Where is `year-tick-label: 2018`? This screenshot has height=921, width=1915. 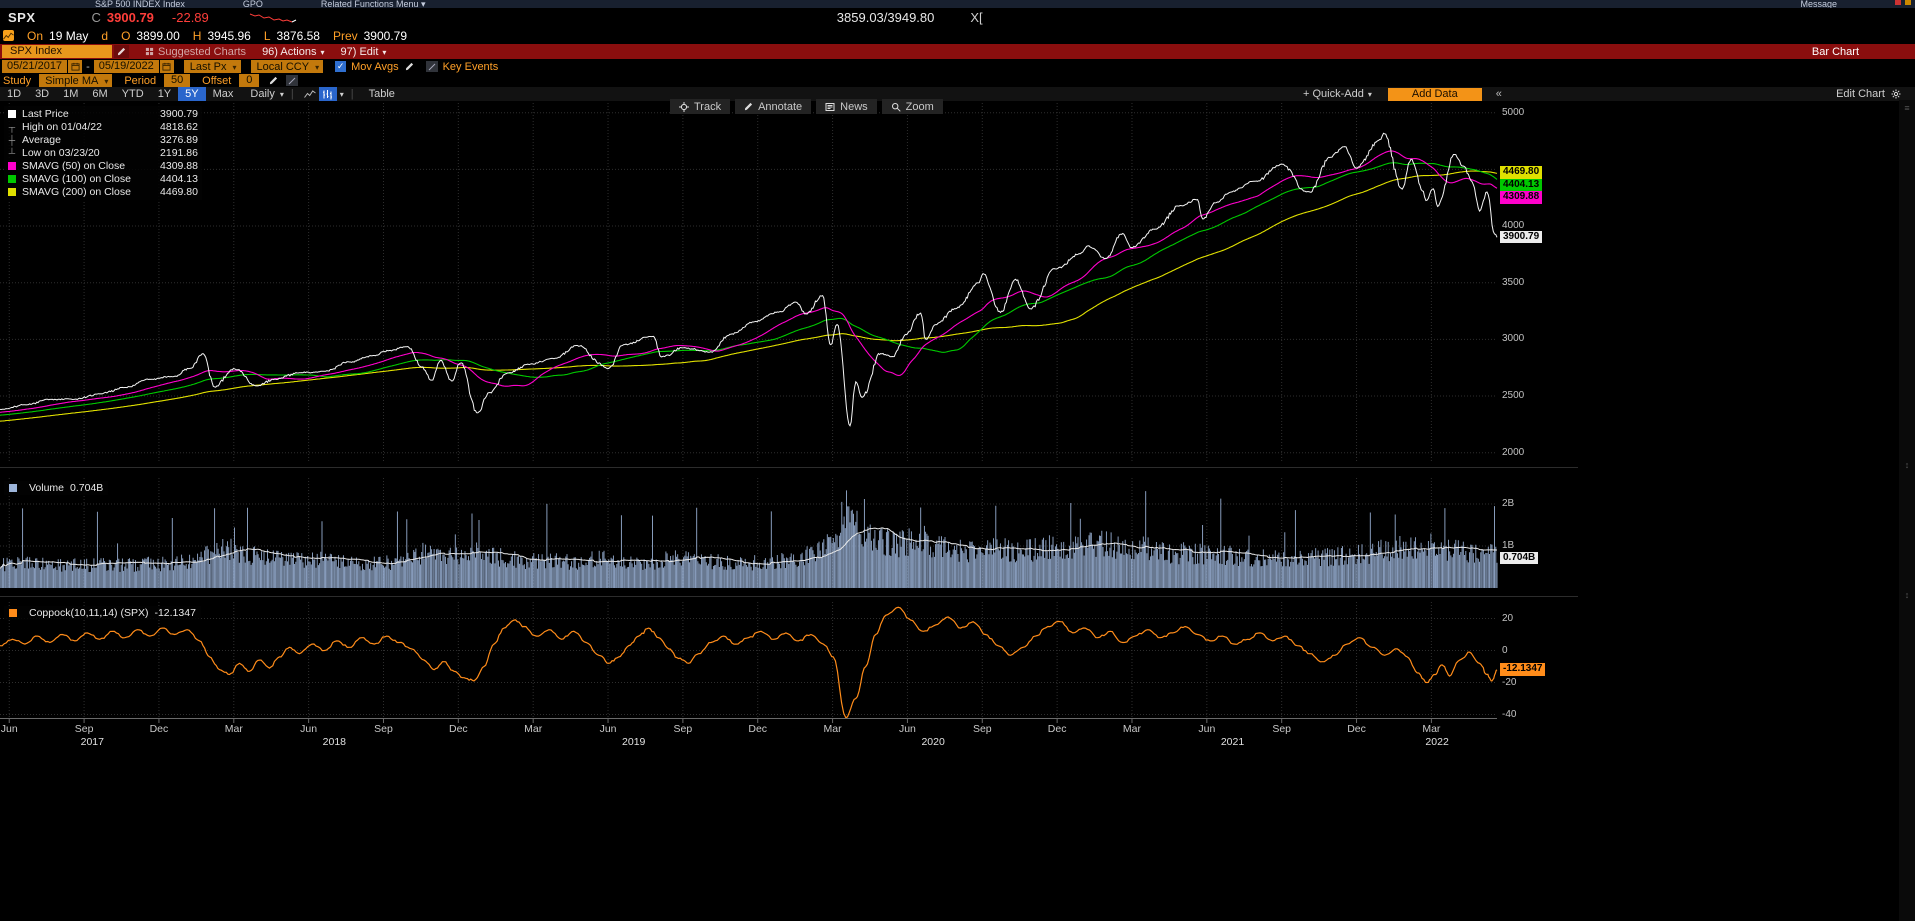 year-tick-label: 2018 is located at coordinates (334, 742).